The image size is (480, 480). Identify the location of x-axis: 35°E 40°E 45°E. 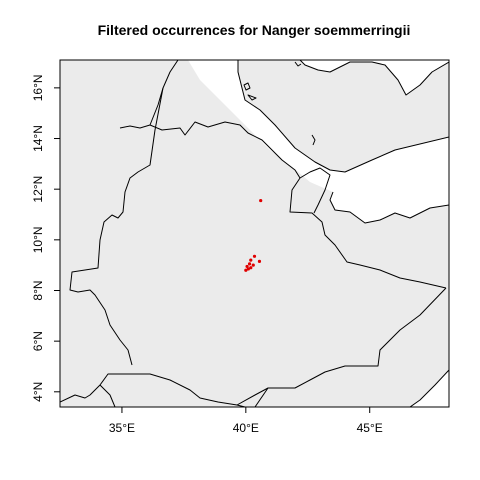
(246, 421).